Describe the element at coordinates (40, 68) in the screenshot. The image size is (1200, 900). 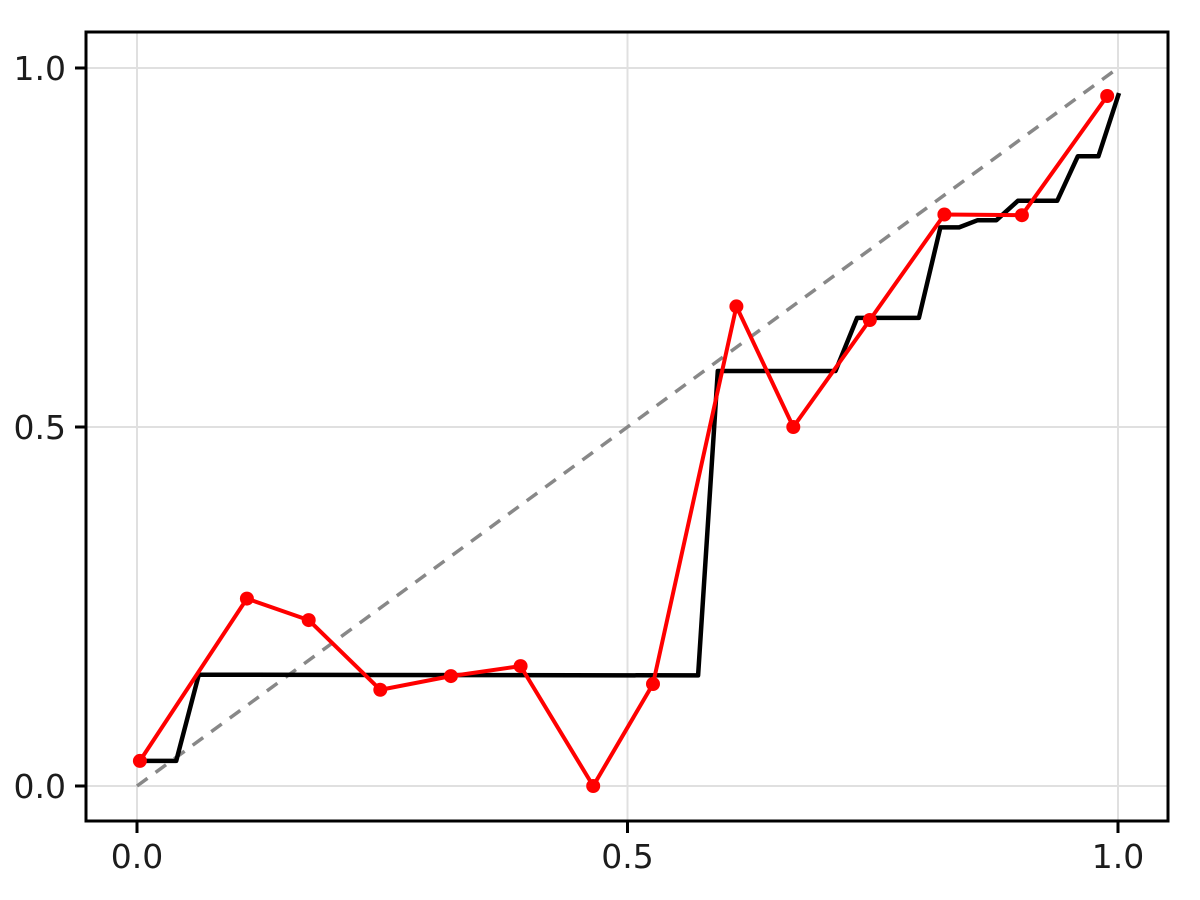
I see `y-tick-label-1.0: 1.0` at that location.